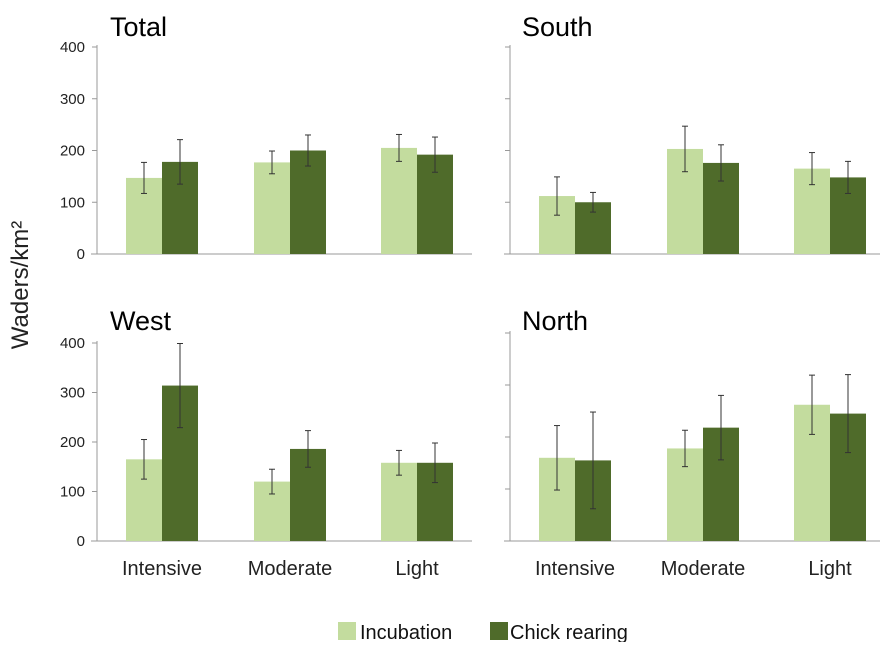 This screenshot has width=884, height=647. What do you see at coordinates (406, 632) in the screenshot?
I see `legend-label-incubation: Incubation` at bounding box center [406, 632].